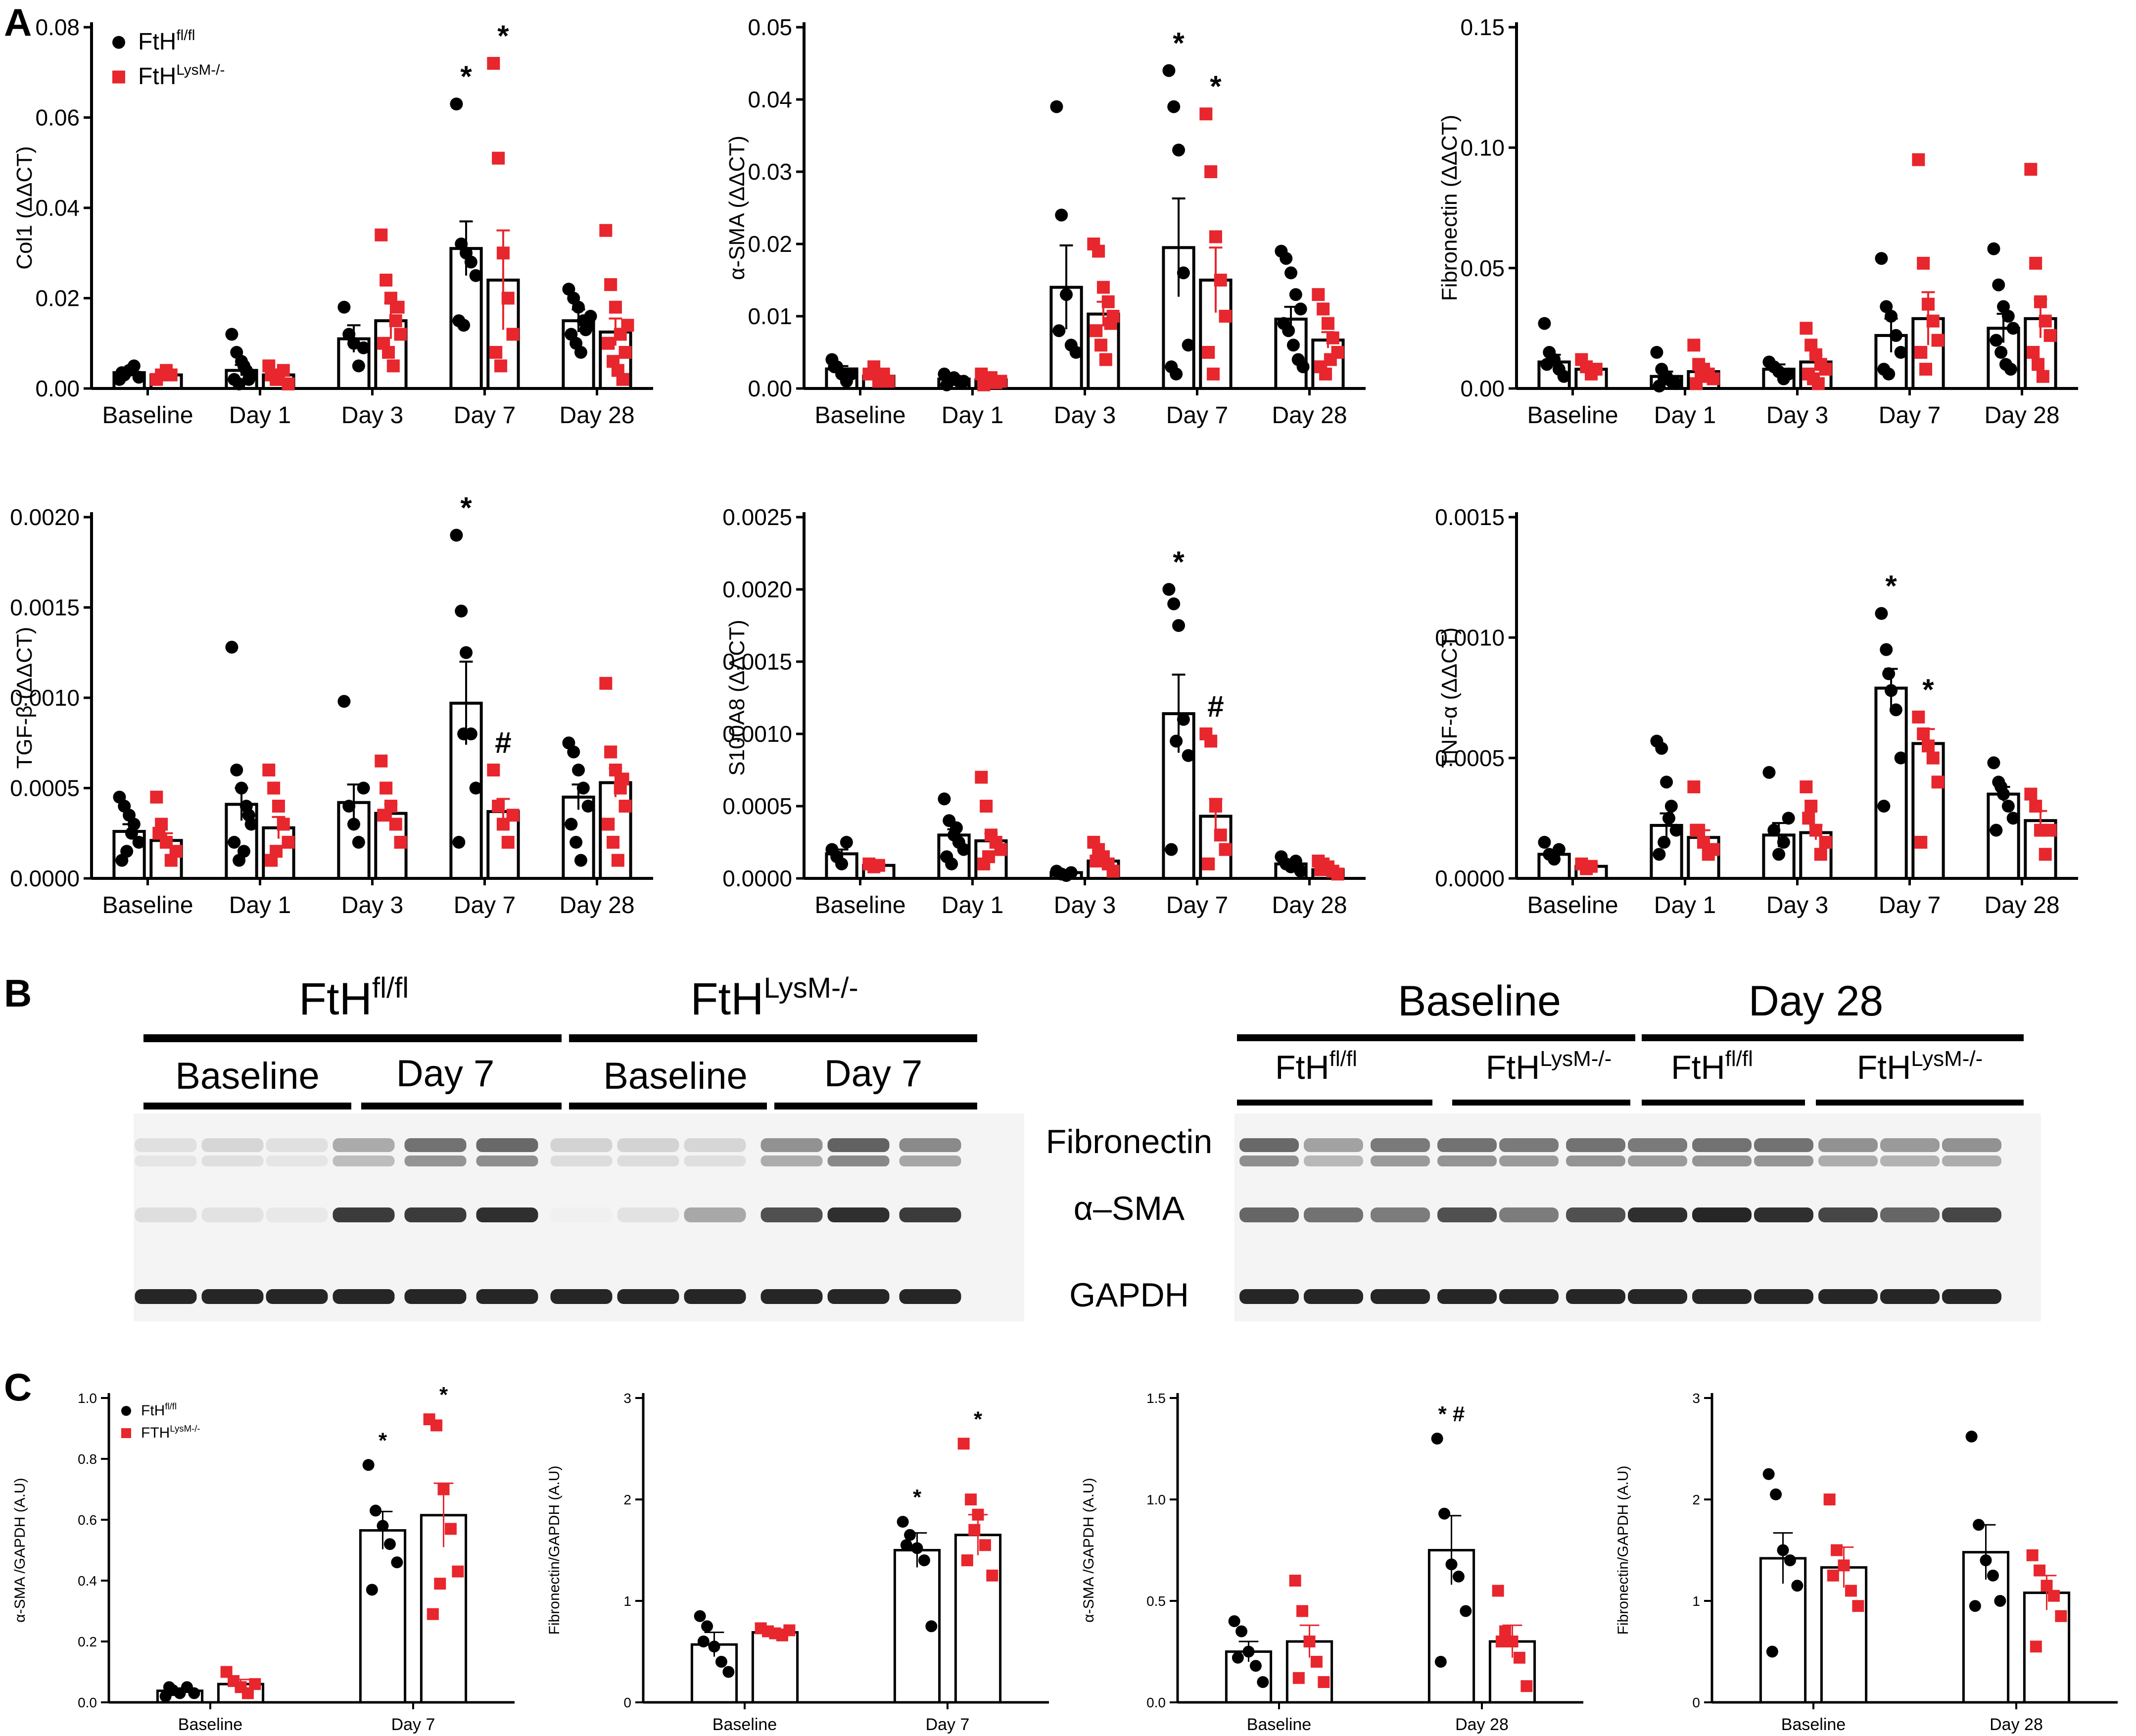  What do you see at coordinates (1623, 1550) in the screenshot?
I see `y-axis-label: Fibronectin/GAPDH (A.U)` at bounding box center [1623, 1550].